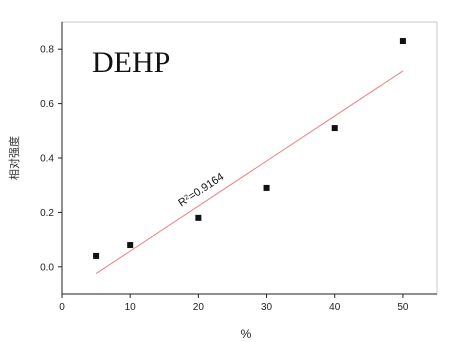 The width and height of the screenshot is (449, 342). Describe the element at coordinates (199, 307) in the screenshot. I see `x-tick-label: 20` at that location.